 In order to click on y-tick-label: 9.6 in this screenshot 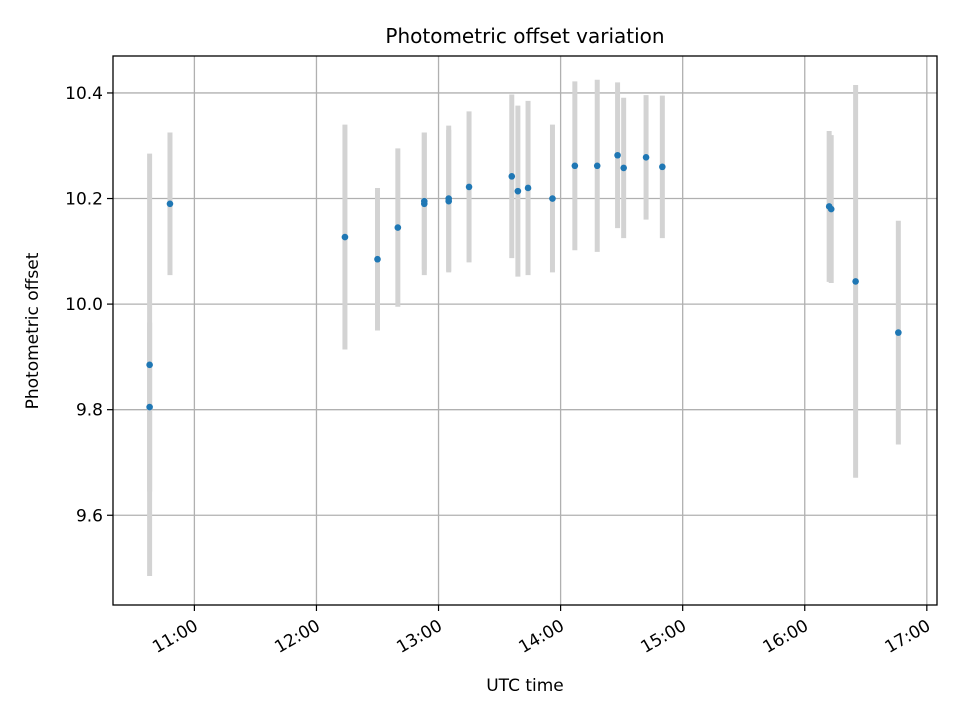, I will do `click(89, 516)`.